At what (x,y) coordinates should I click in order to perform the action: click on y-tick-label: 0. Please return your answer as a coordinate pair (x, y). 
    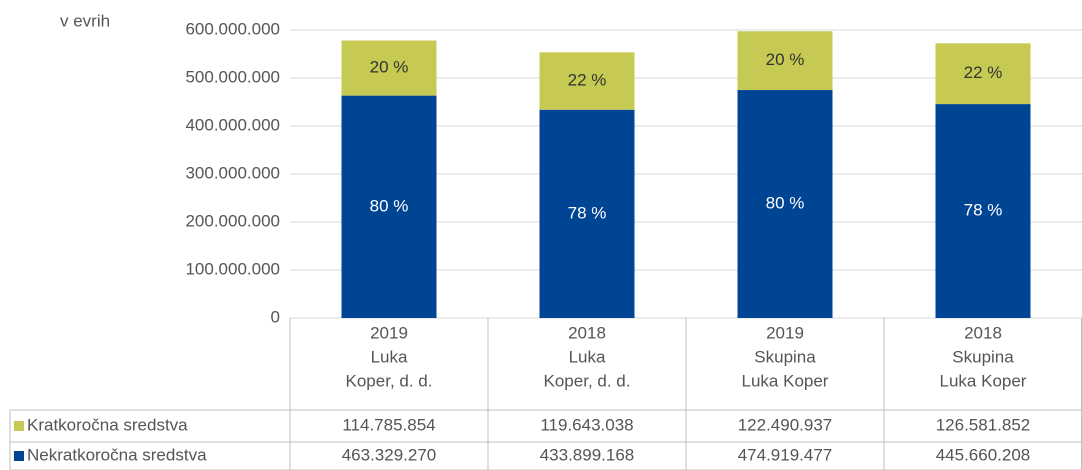
    Looking at the image, I should click on (275, 316).